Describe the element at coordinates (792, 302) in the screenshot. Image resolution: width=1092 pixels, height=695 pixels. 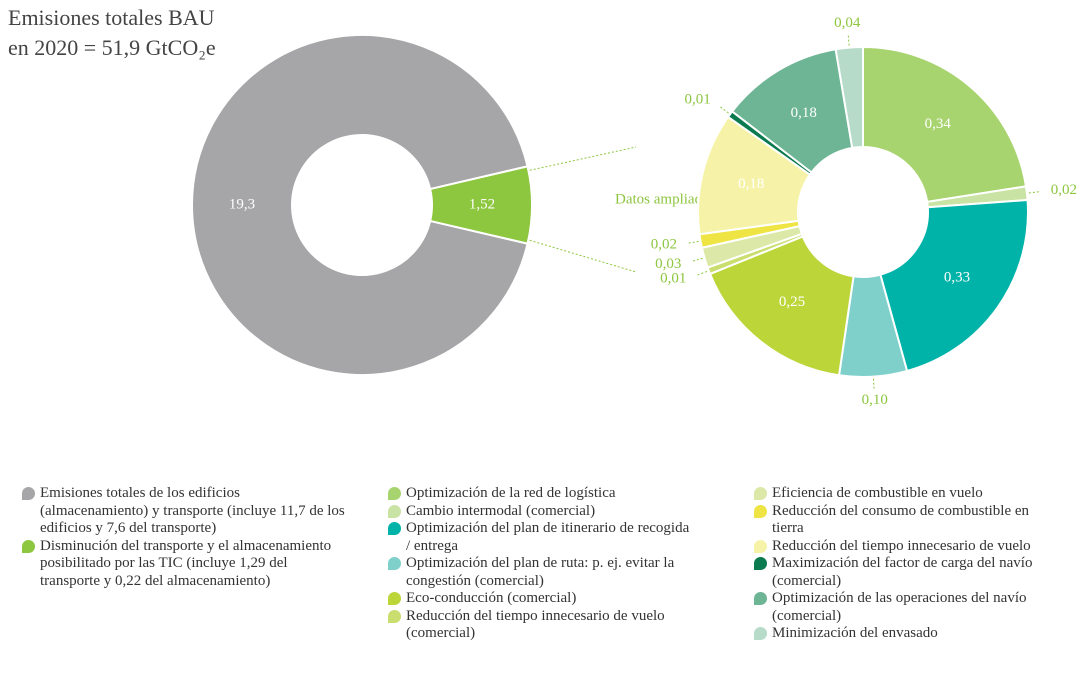
I see `value-label: 0,25` at that location.